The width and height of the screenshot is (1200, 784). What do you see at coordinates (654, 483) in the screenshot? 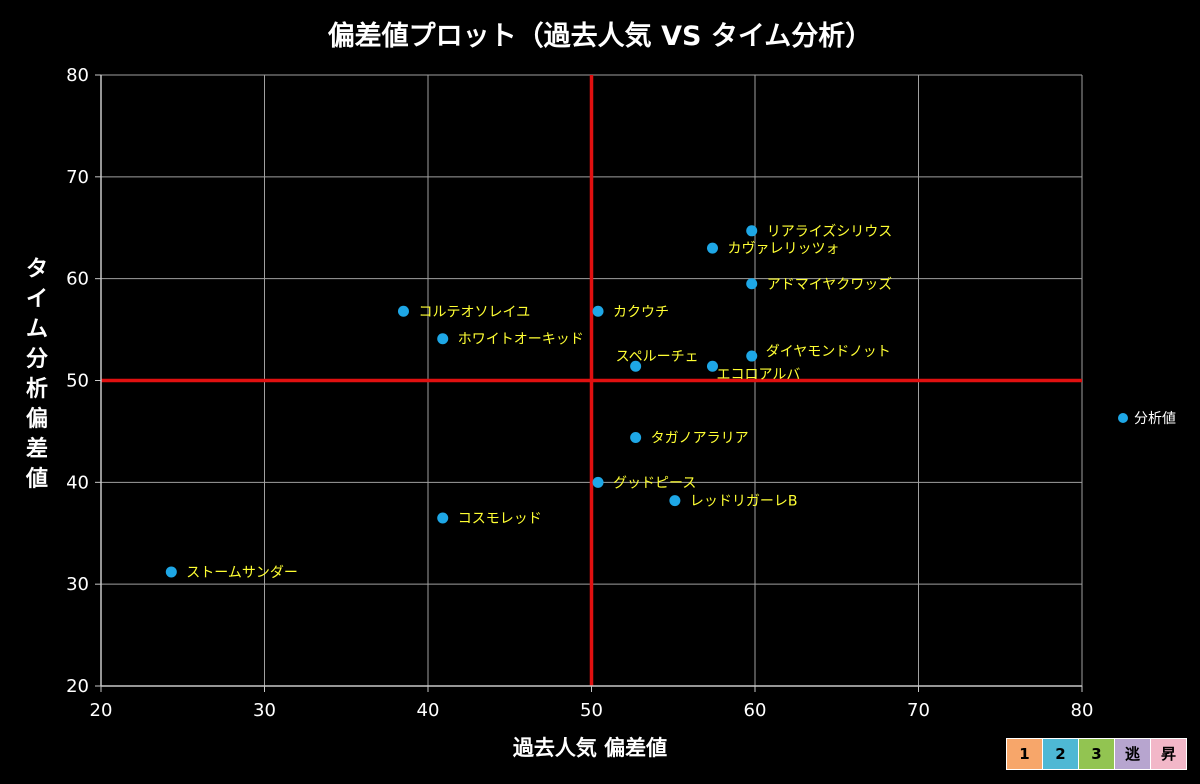
I see `data-label: グッドピース` at bounding box center [654, 483].